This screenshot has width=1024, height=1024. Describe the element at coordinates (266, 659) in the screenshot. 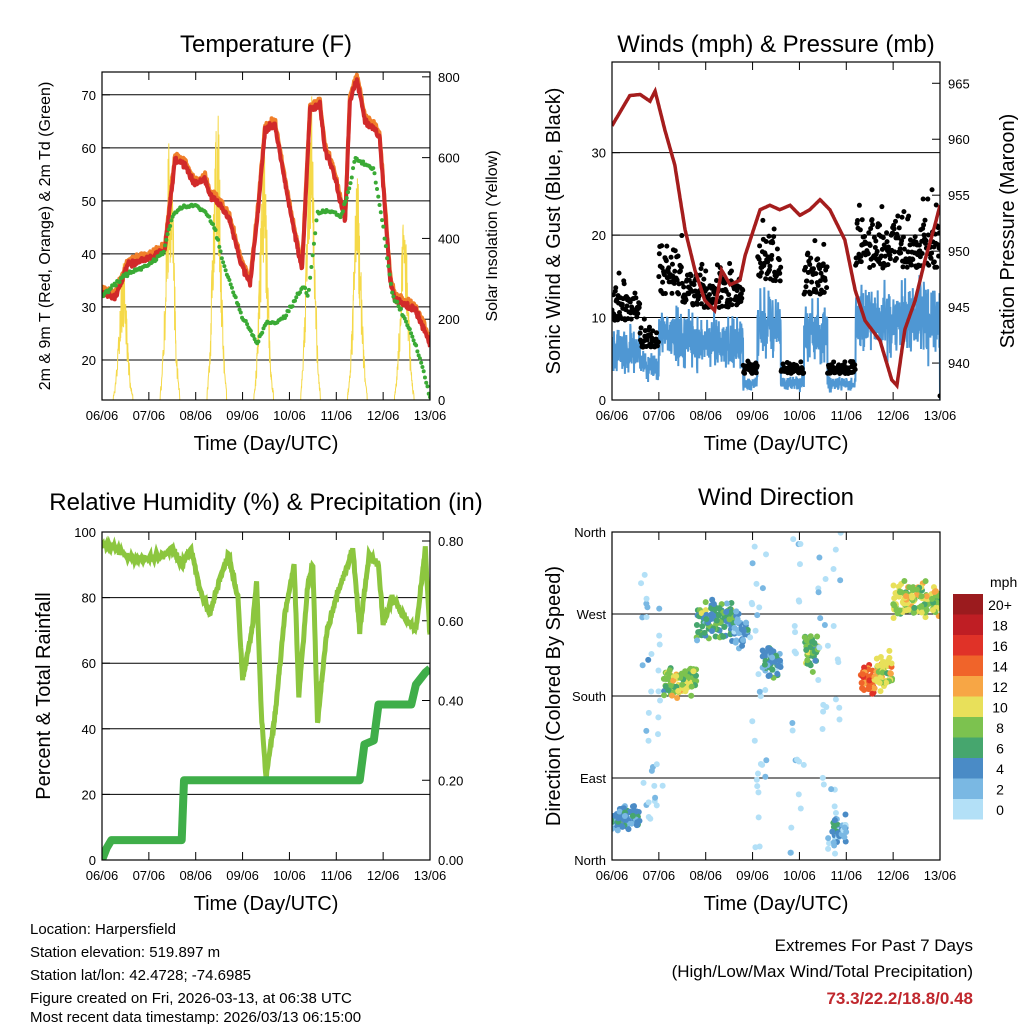

I see `humidity-line` at that location.